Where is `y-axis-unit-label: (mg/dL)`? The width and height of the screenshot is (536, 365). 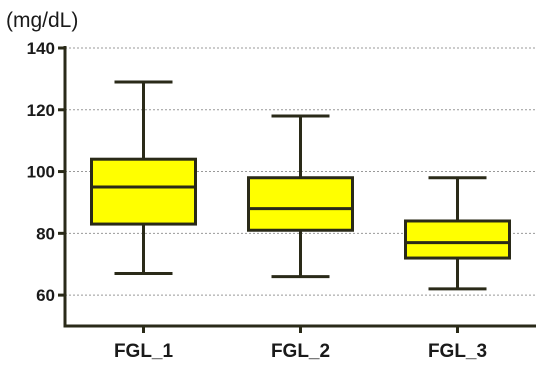
y-axis-unit-label: (mg/dL) is located at coordinates (42, 20).